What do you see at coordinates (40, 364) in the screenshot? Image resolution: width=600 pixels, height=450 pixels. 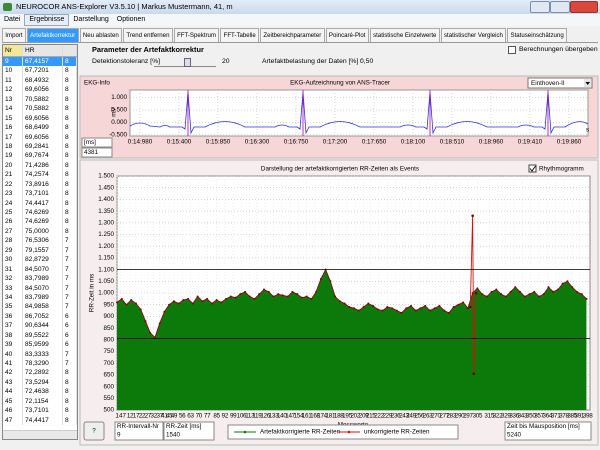 I see `table-row: 41 78,3290 7` at bounding box center [40, 364].